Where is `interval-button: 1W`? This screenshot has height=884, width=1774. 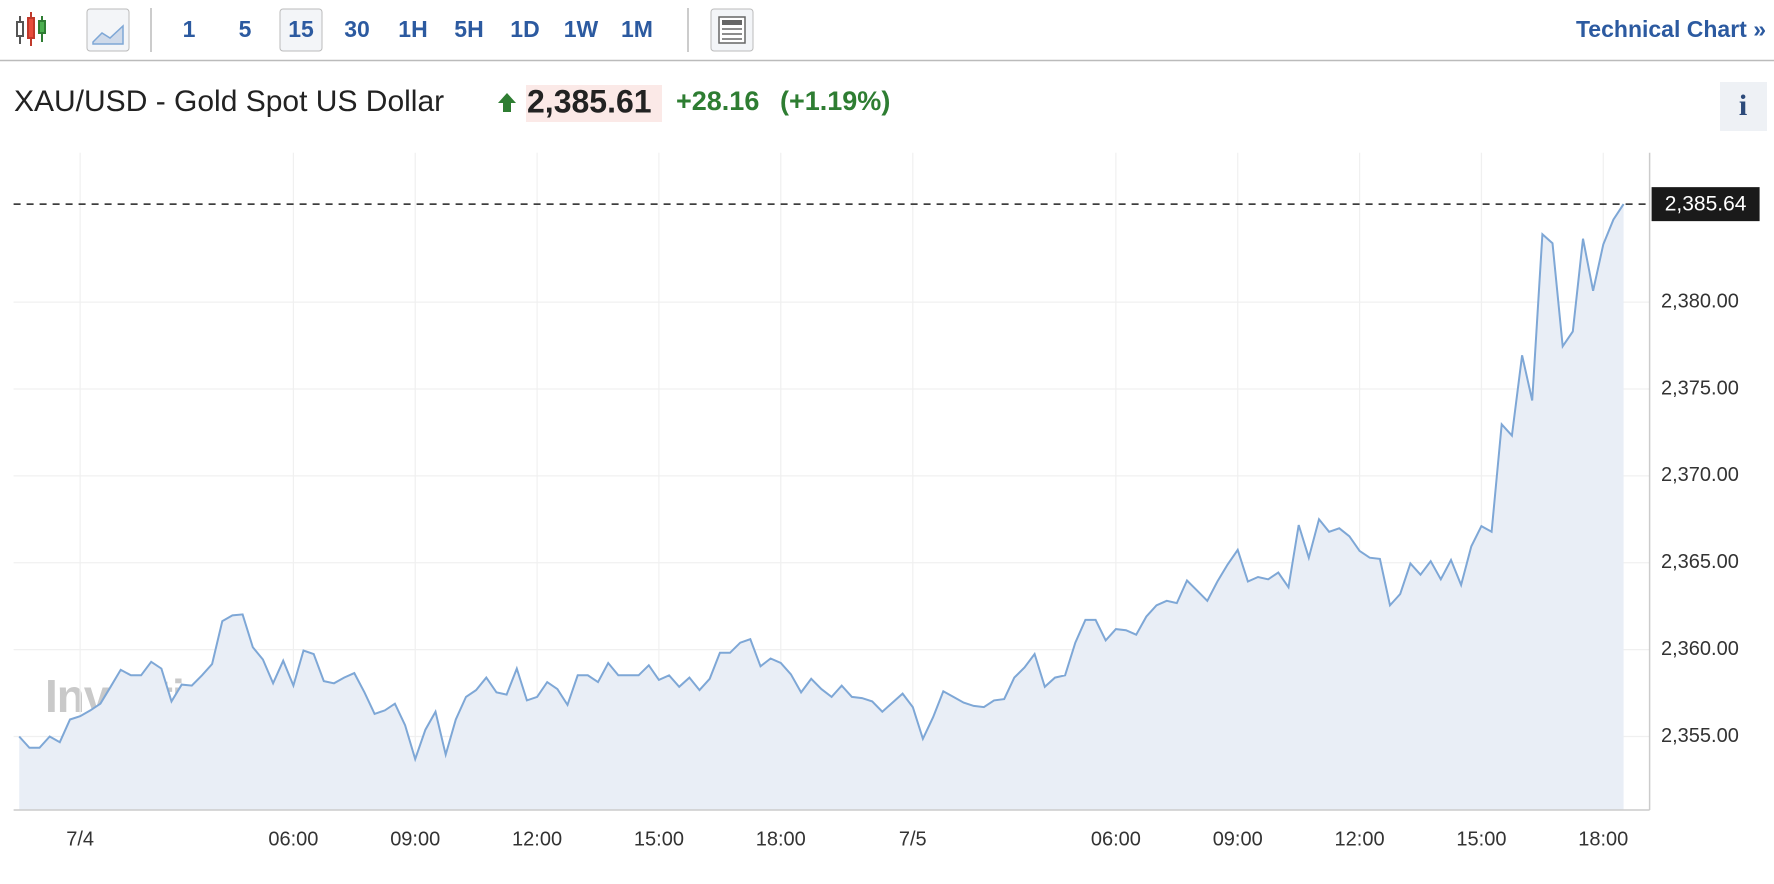
interval-button: 1W is located at coordinates (581, 29).